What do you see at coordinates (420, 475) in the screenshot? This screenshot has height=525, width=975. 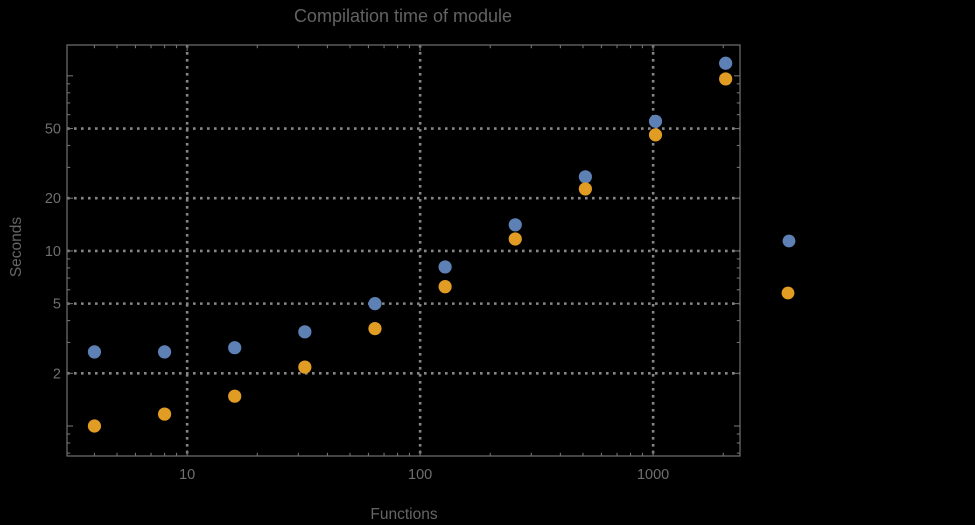 I see `x-tick-label: 100` at bounding box center [420, 475].